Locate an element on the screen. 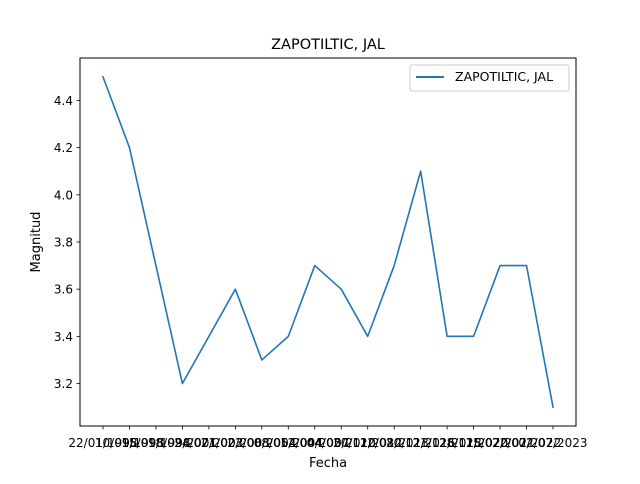 Image resolution: width=640 pixels, height=484 pixels. legend: ZAPOTILTIC, JAL is located at coordinates (489, 78).